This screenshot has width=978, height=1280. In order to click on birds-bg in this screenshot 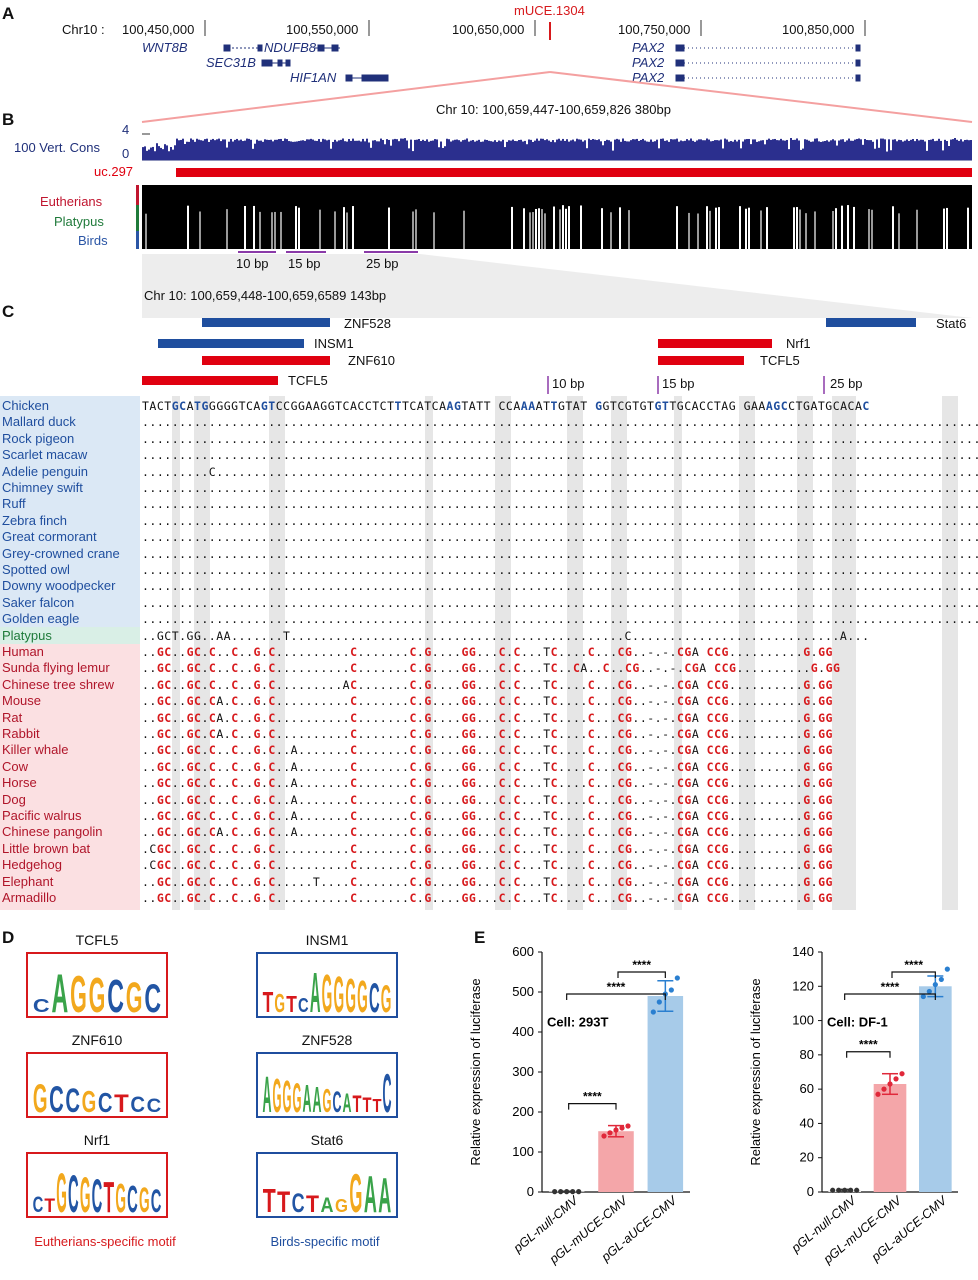, I will do `click(70, 511)`.